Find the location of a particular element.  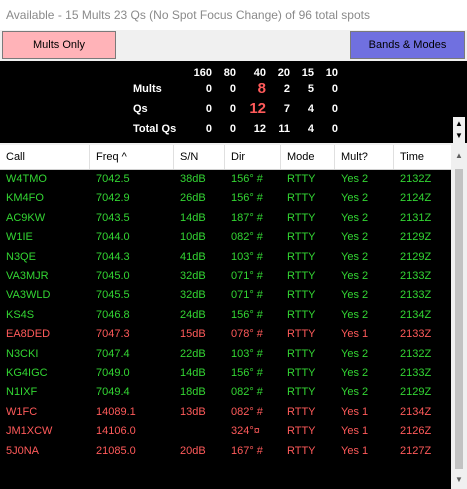

qs-80: 0 is located at coordinates (226, 109).